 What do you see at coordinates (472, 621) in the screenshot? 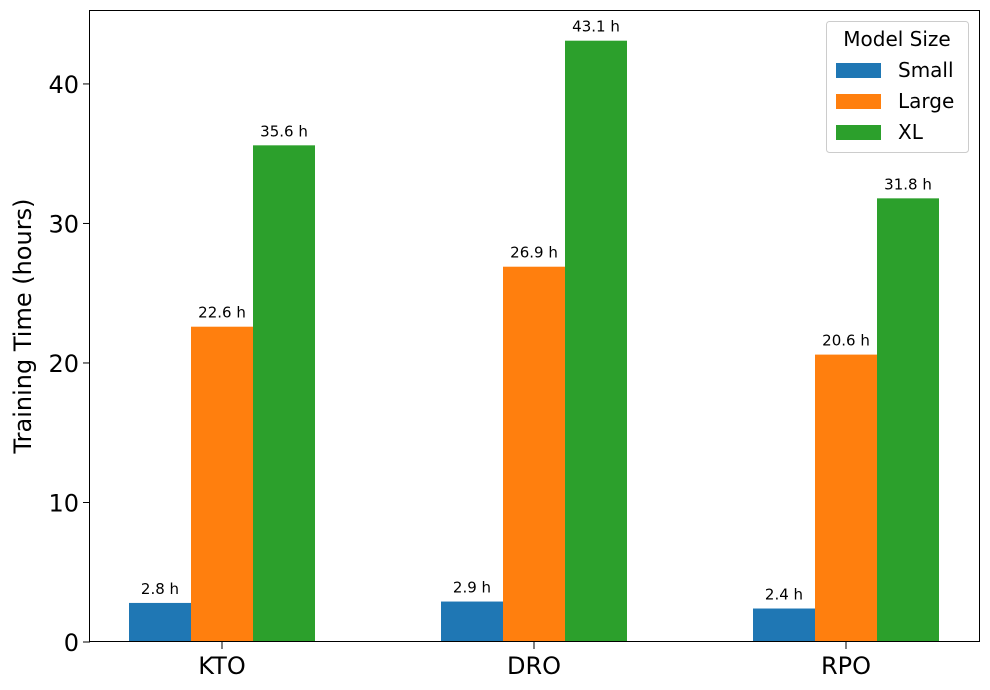
I see `bar-small-dro` at bounding box center [472, 621].